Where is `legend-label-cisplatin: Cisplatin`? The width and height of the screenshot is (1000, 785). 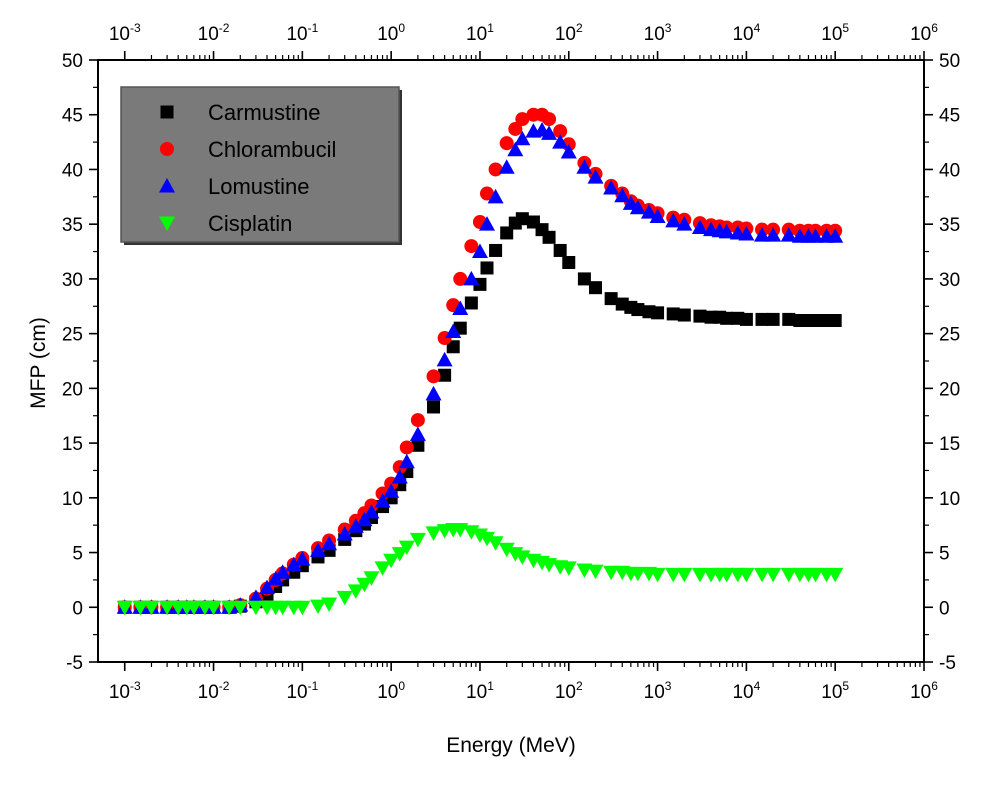
legend-label-cisplatin: Cisplatin is located at coordinates (250, 223).